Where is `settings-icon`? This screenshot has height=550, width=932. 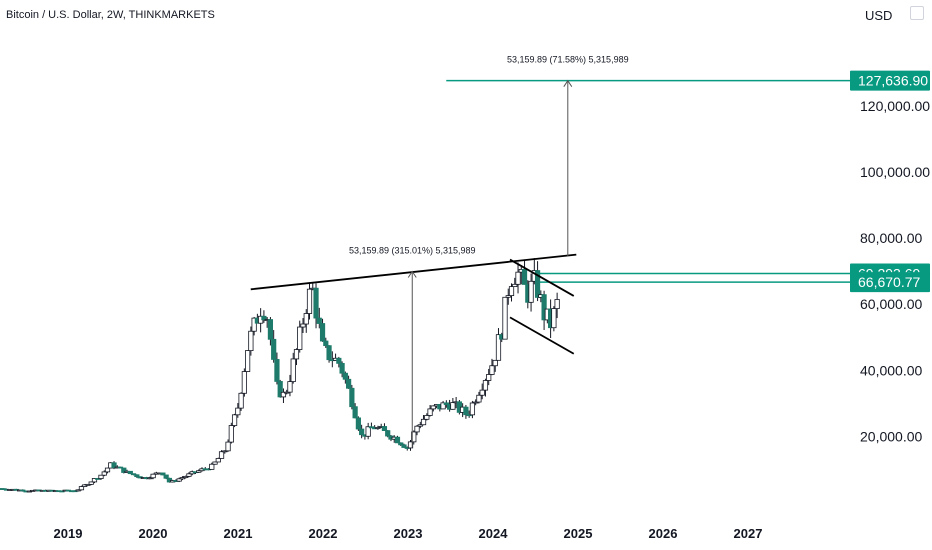
settings-icon is located at coordinates (917, 13).